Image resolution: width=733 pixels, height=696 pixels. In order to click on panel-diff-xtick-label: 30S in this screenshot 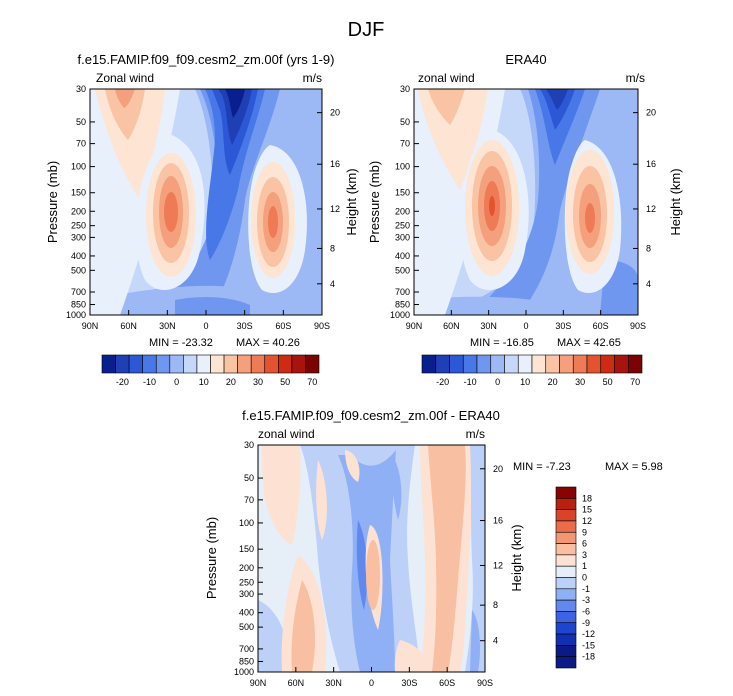, I will do `click(409, 683)`.